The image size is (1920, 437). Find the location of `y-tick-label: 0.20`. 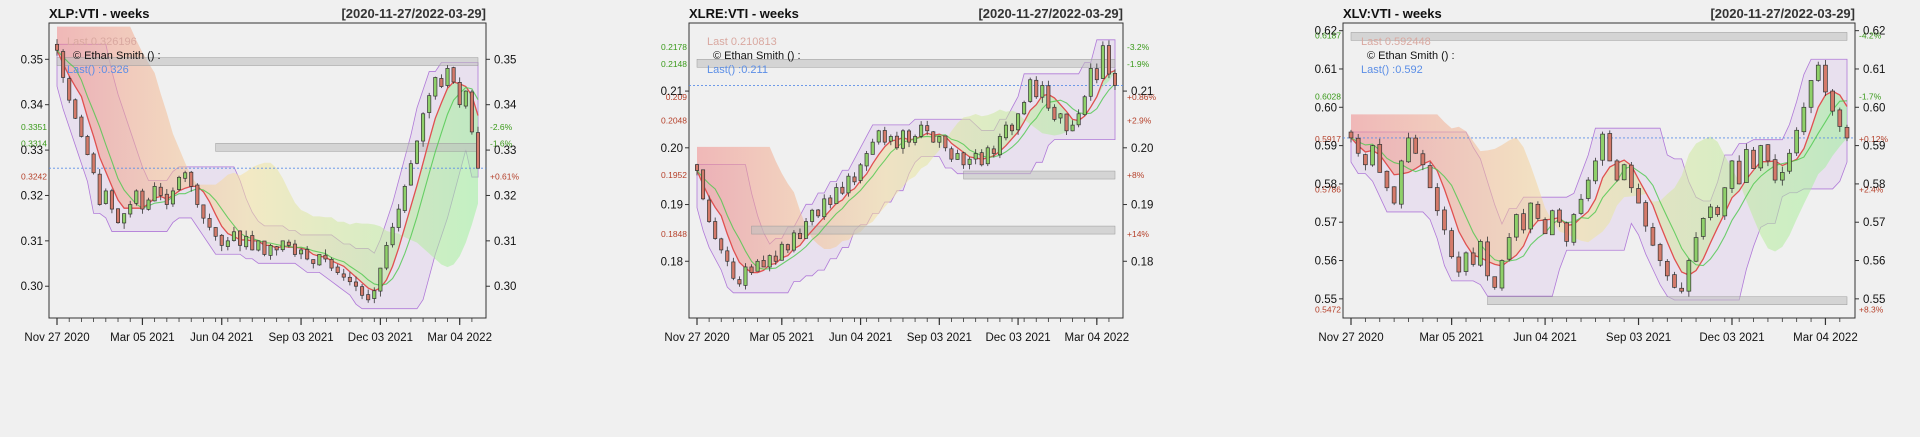

y-tick-label: 0.20 is located at coordinates (672, 149).